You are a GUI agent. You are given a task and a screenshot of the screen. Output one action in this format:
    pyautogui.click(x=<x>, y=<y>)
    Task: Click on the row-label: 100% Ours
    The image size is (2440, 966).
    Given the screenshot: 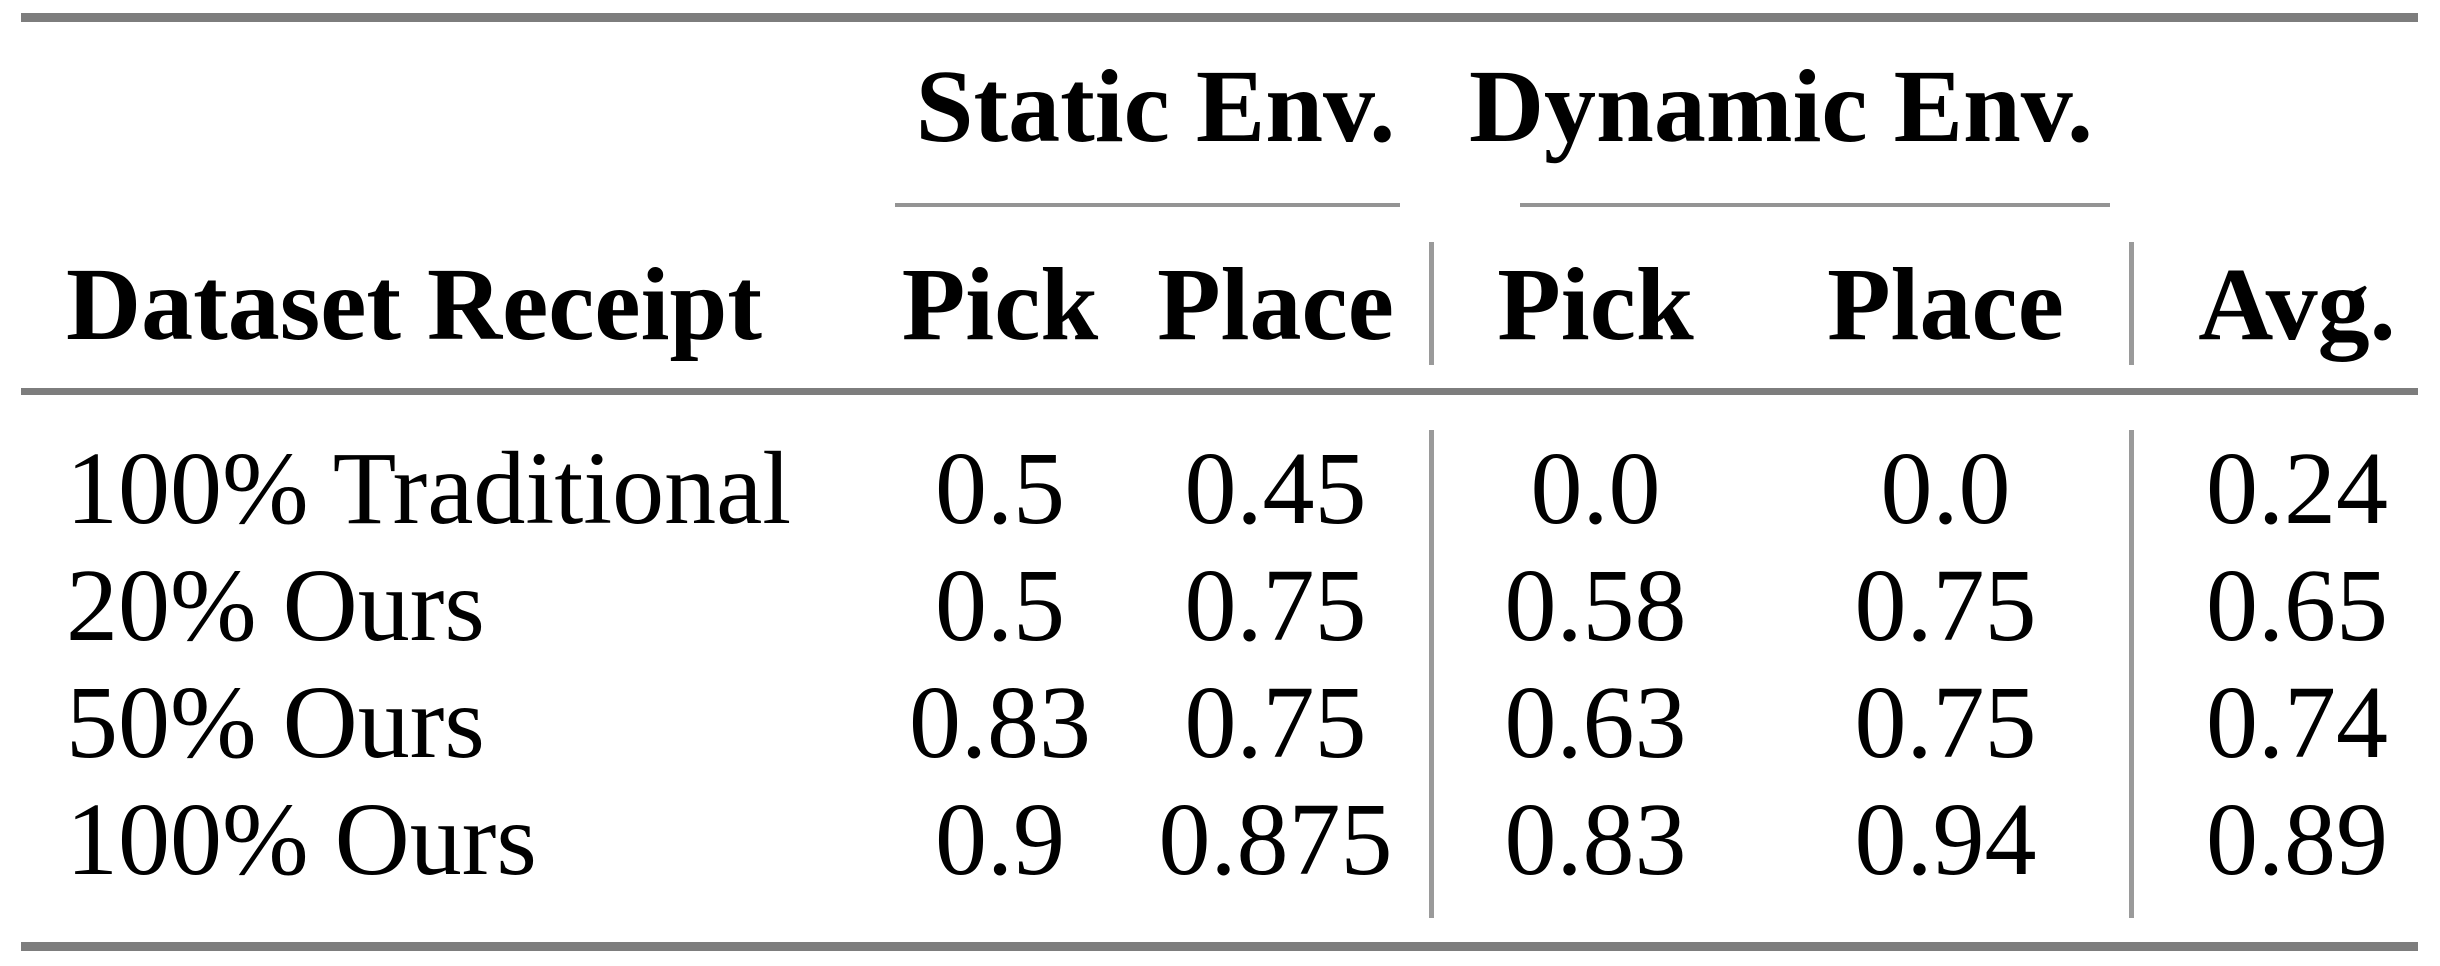 What is the action you would take?
    pyautogui.click(x=301, y=839)
    